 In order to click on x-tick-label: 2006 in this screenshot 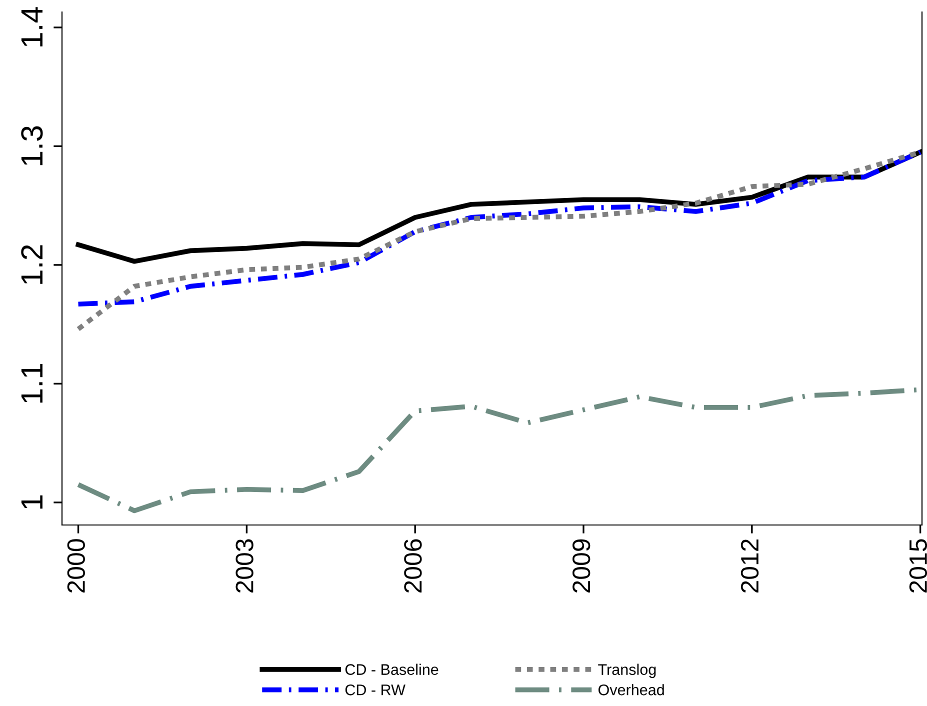, I will do `click(413, 566)`.